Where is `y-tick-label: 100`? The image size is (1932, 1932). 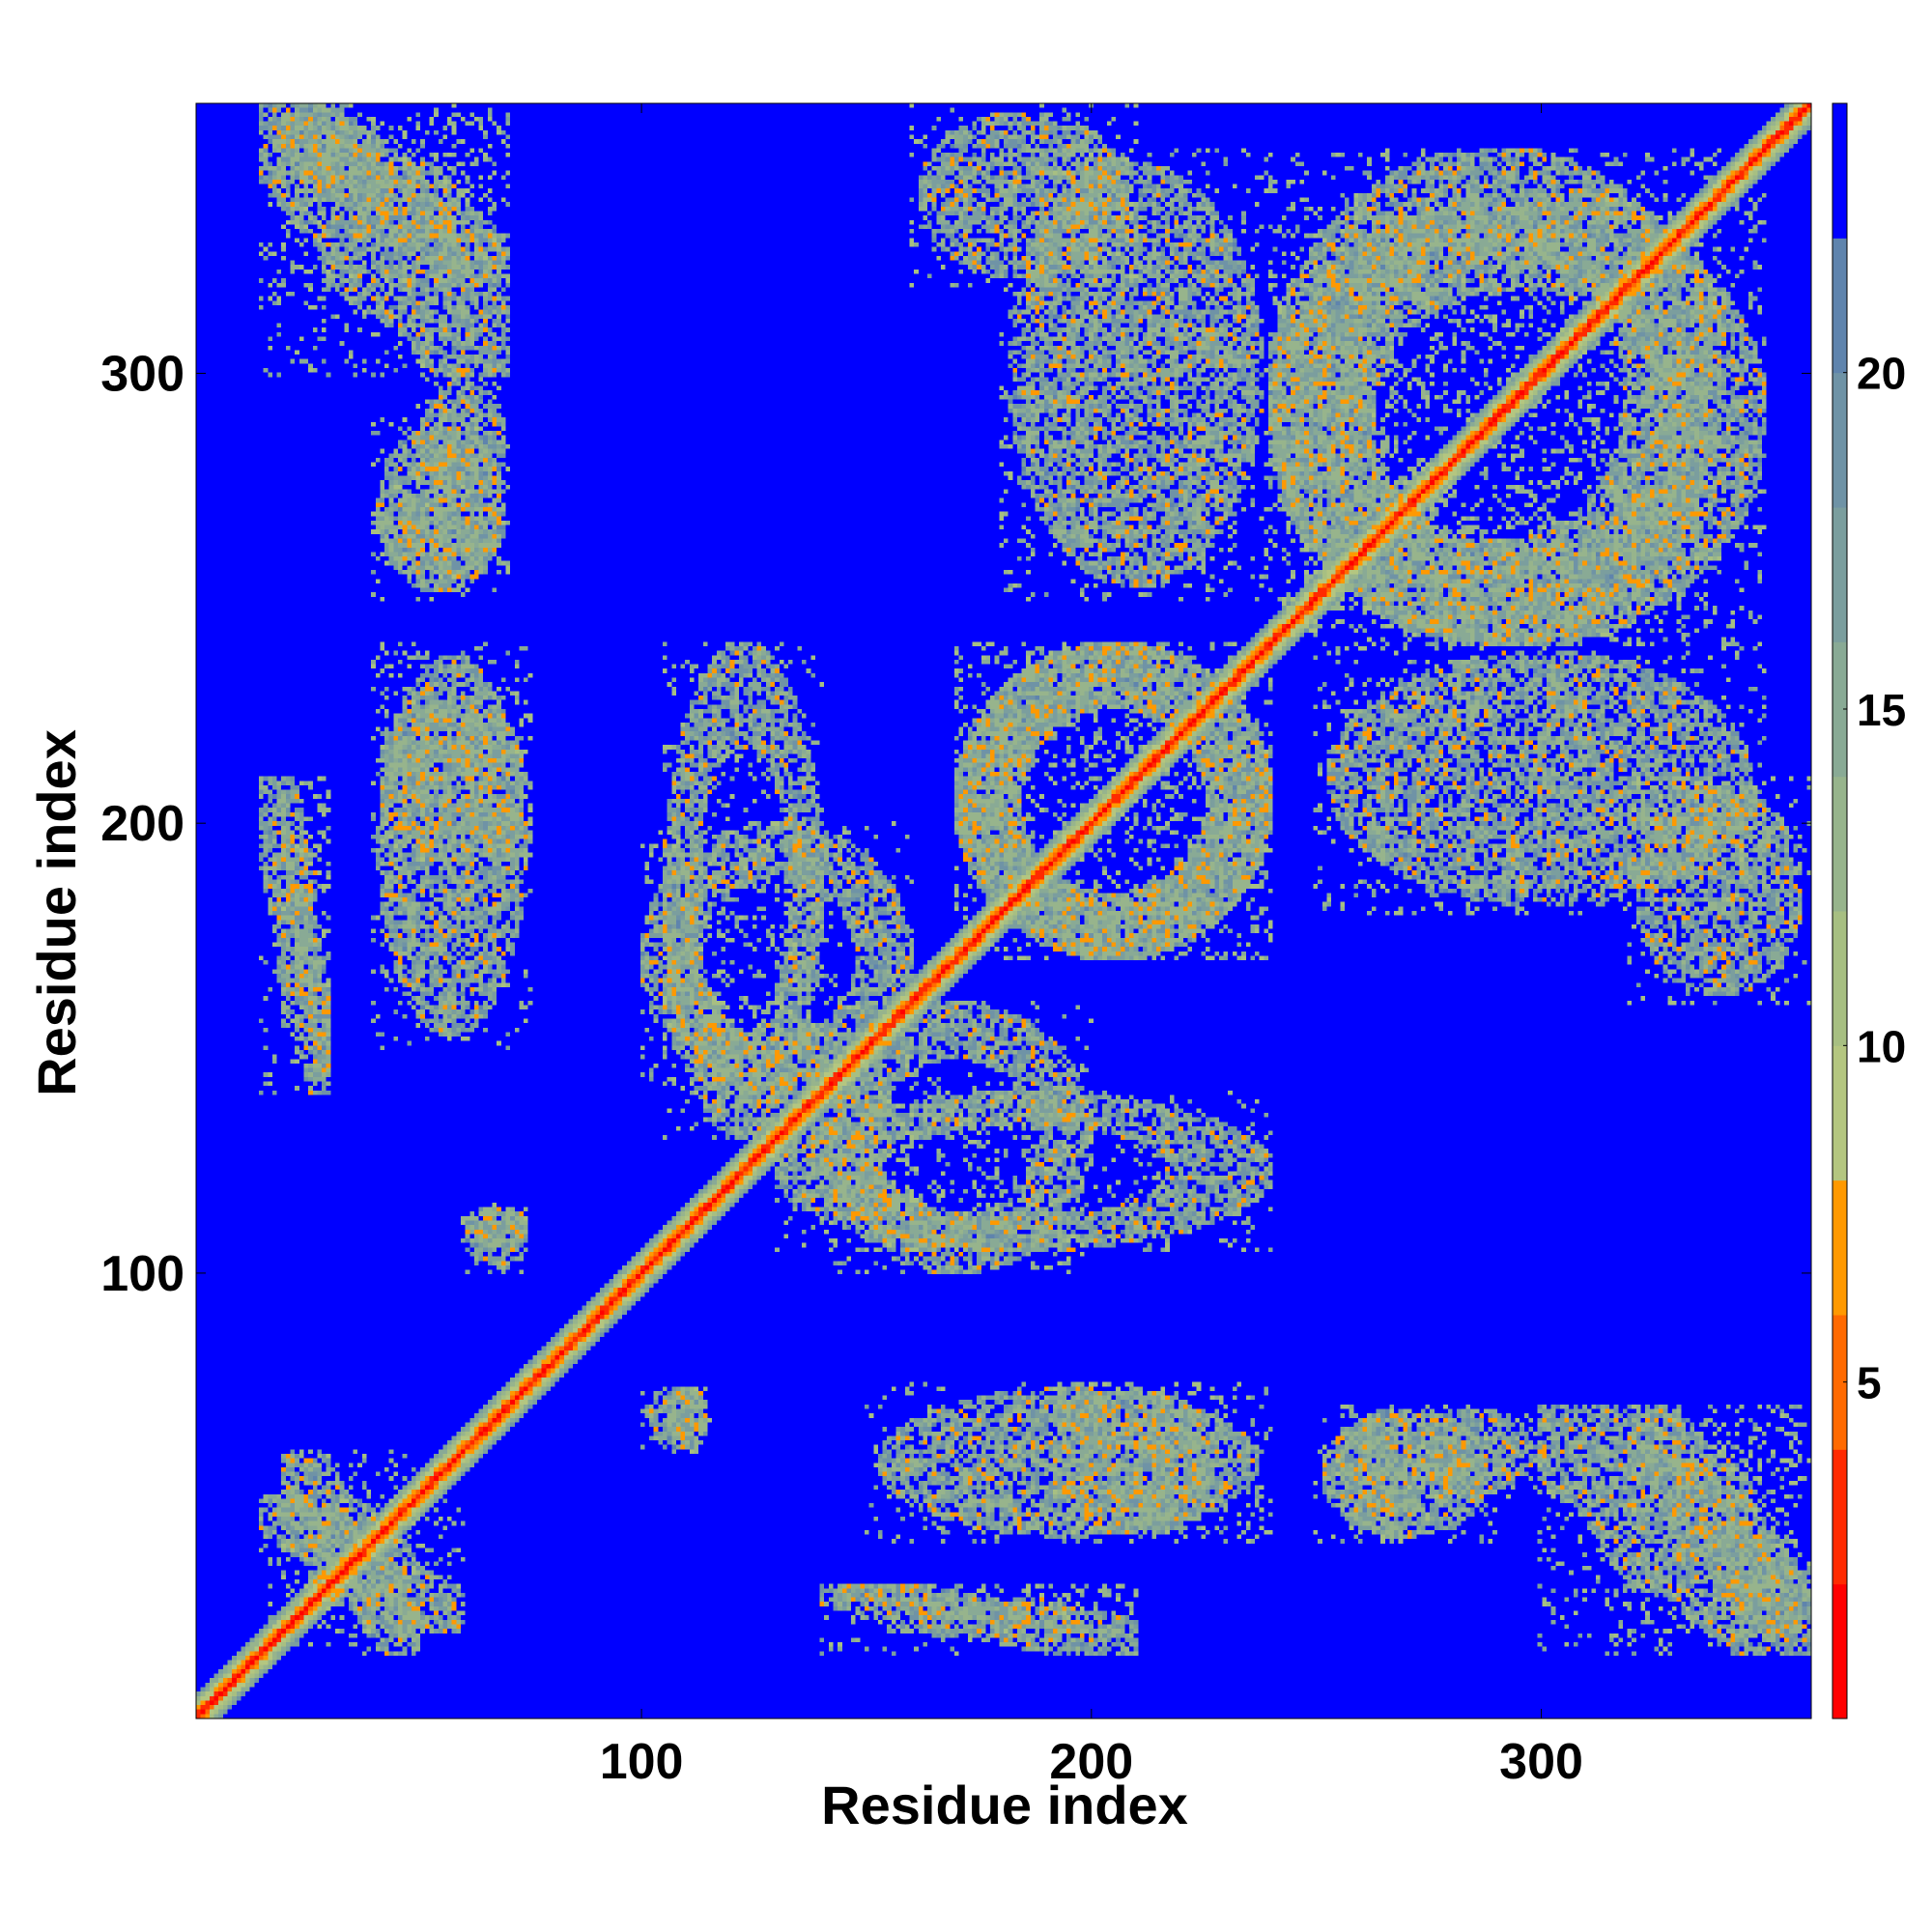
y-tick-label: 100 is located at coordinates (142, 1274).